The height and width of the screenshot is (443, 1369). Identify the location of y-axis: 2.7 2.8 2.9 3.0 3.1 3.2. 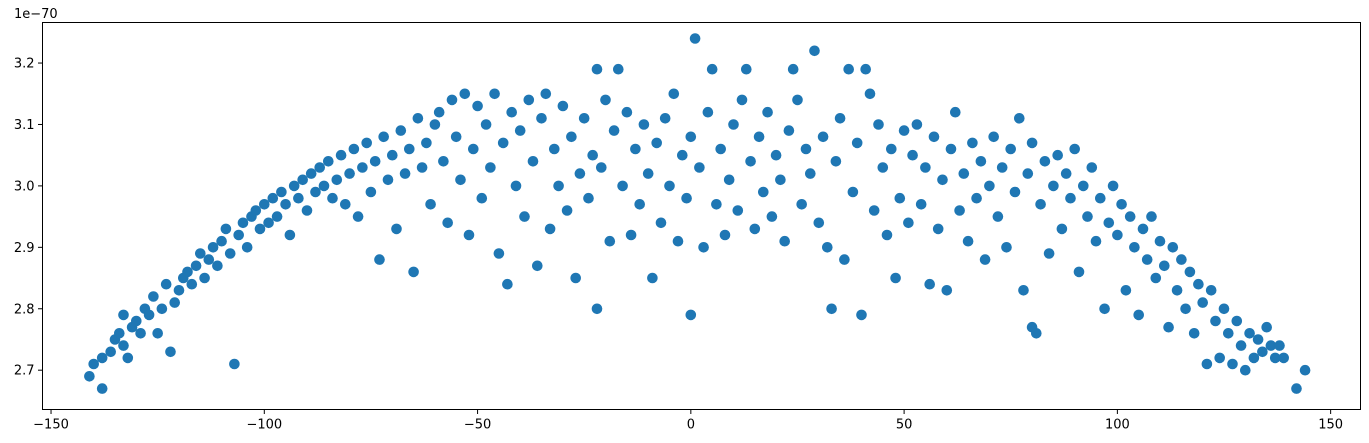
(28, 218).